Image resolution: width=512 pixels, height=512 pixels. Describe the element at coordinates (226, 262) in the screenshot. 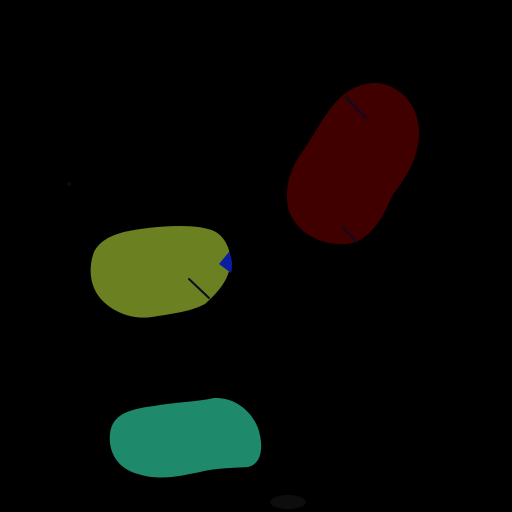

I see `blue-patch` at that location.